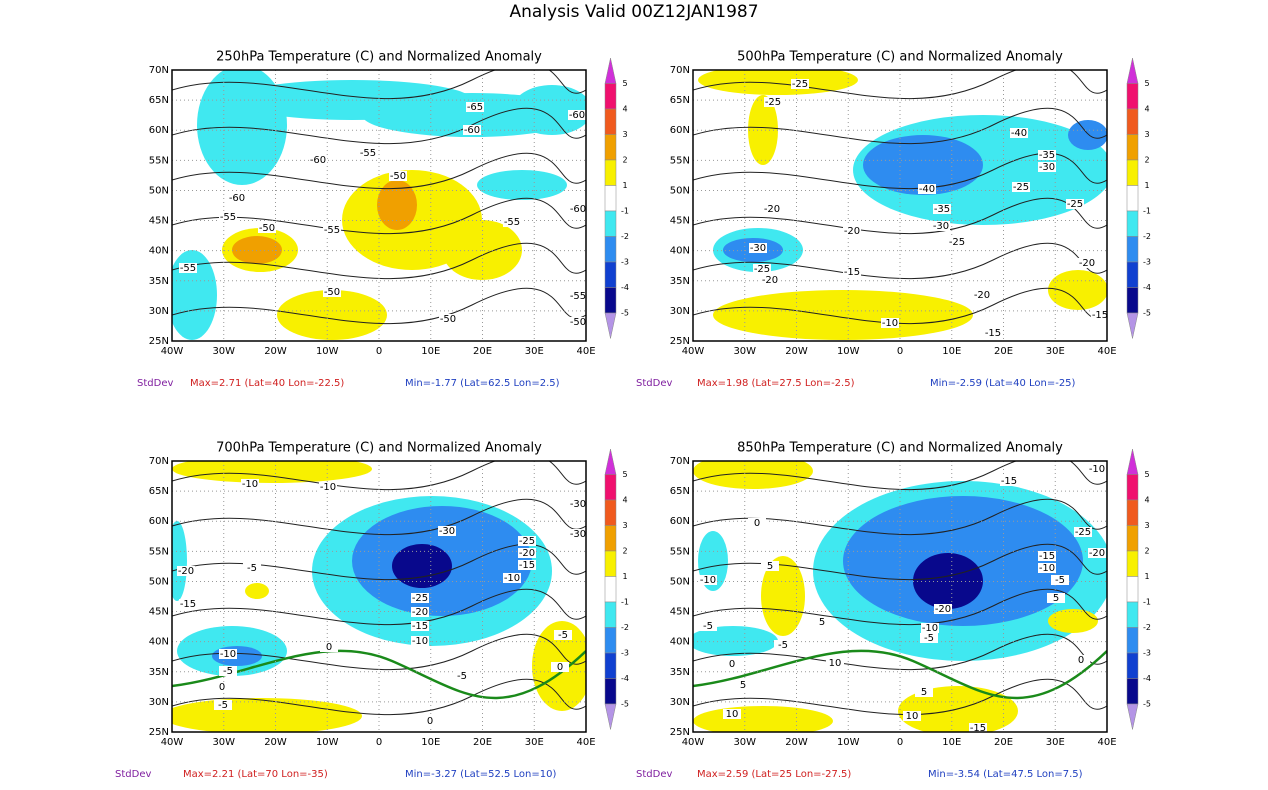 This screenshot has height=790, width=1268. Describe the element at coordinates (318, 160) in the screenshot. I see `contour-label: -60` at that location.